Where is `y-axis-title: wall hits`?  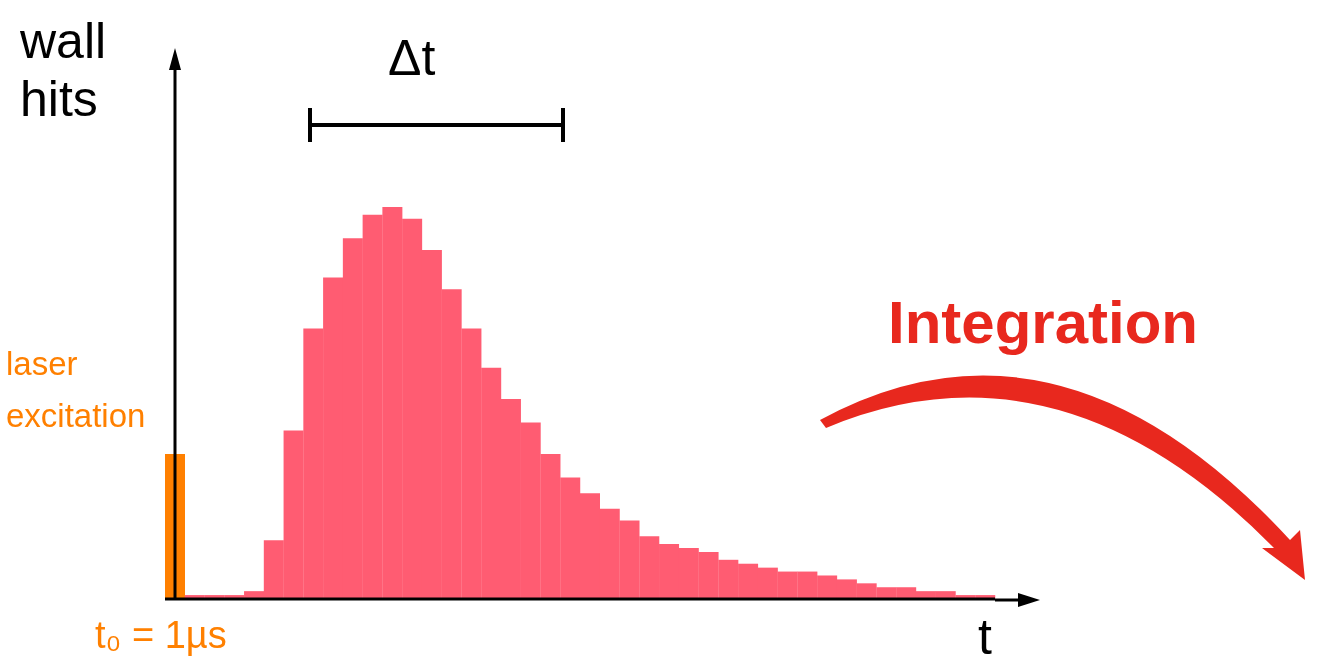
y-axis-title: wall hits is located at coordinates (64, 70).